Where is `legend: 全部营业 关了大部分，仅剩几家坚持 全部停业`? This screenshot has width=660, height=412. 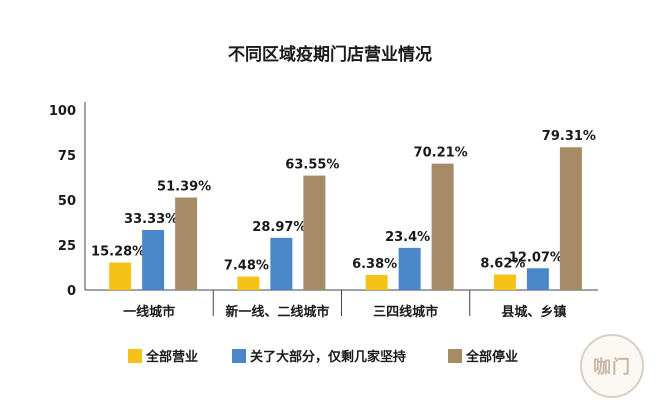 legend: 全部营业 关了大部分，仅剩几家坚持 全部停业 is located at coordinates (330, 358).